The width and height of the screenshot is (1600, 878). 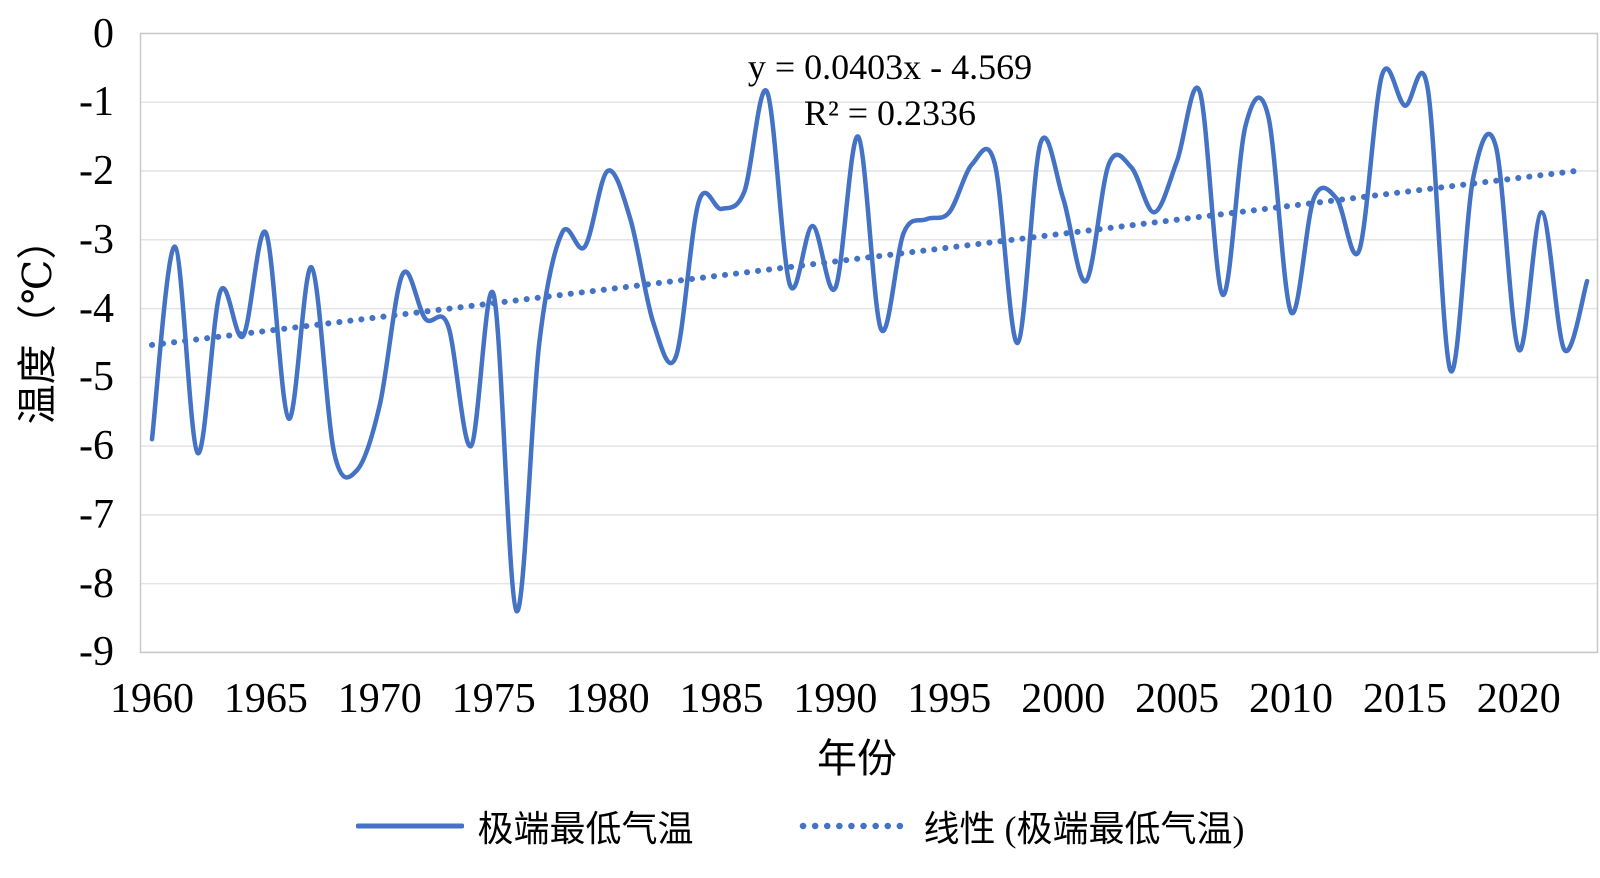 I want to click on trendline-equation: y = 0.0403x - 4.569, so click(x=890, y=67).